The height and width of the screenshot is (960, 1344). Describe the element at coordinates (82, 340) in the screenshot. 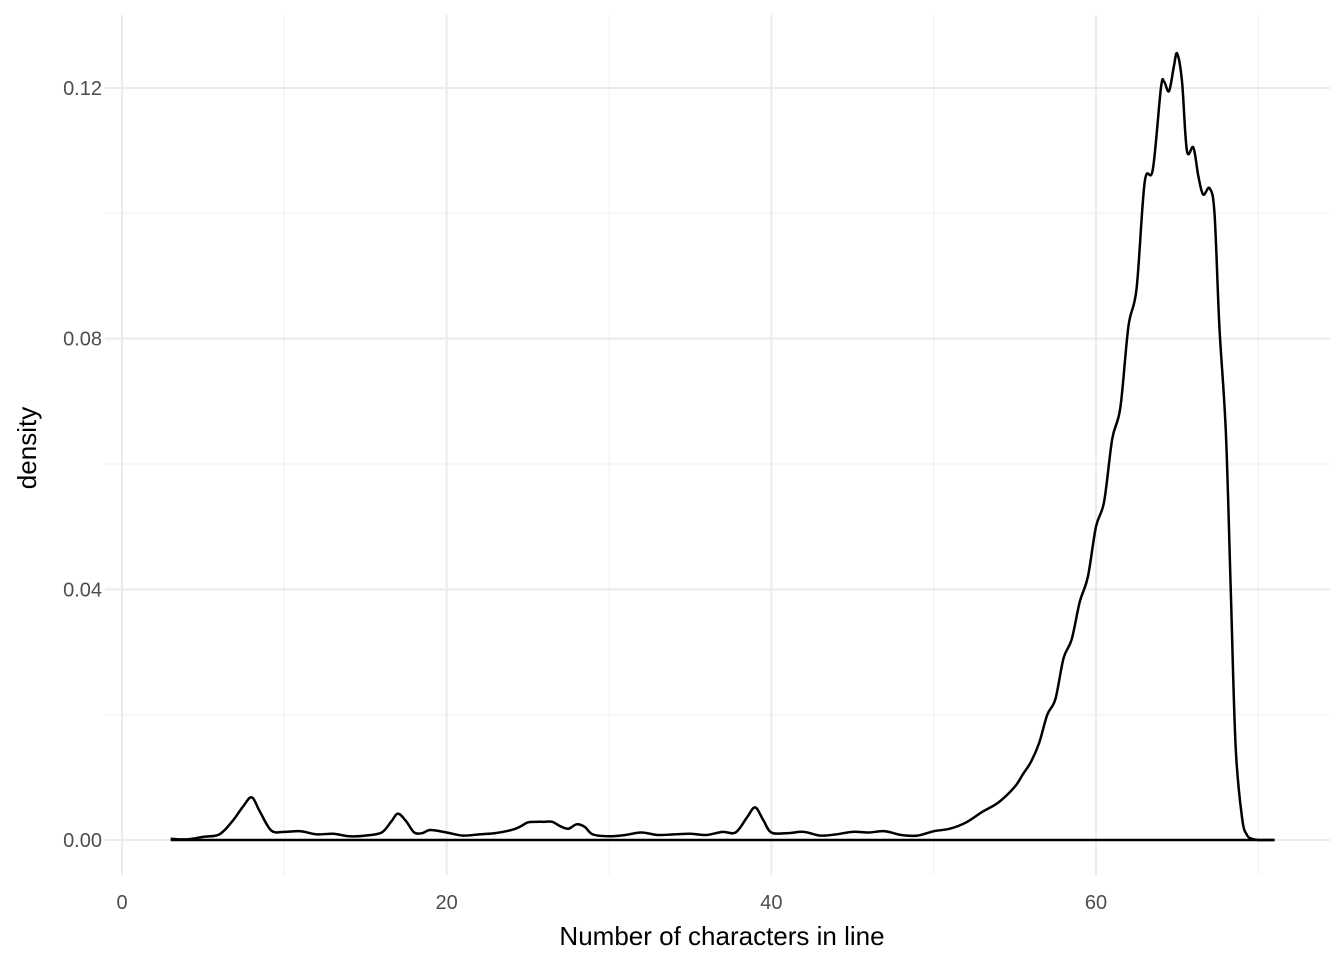

I see `y-tick-label: 0.08` at that location.